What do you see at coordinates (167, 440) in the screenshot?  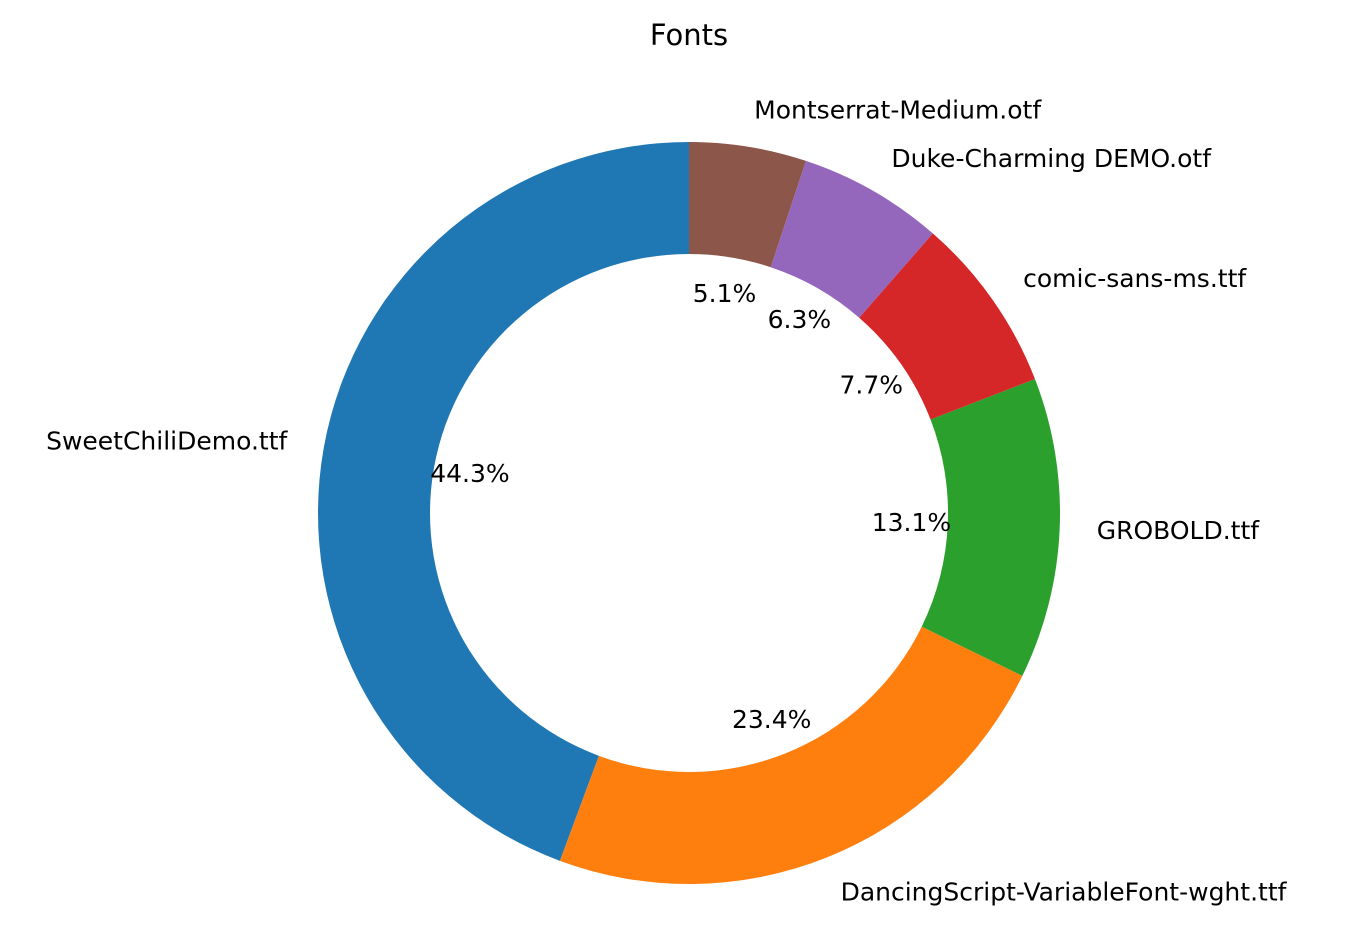 I see `slice-label-sweetchilidemo-ttf: SweetChiliDemo.ttf` at bounding box center [167, 440].